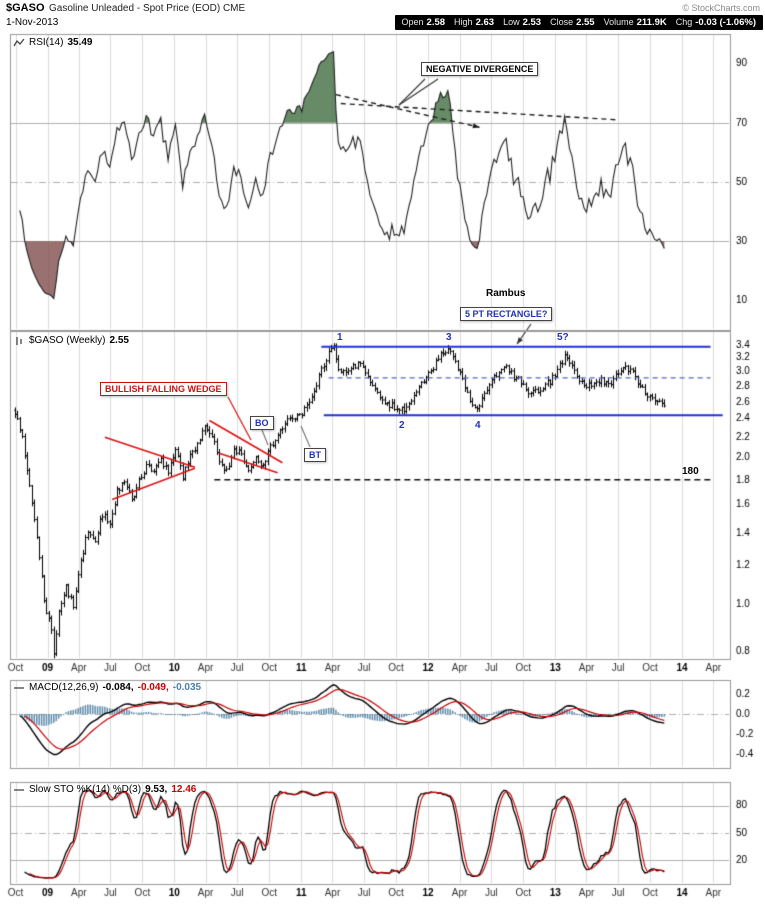 This screenshot has width=765, height=909. What do you see at coordinates (449, 337) in the screenshot?
I see `rectangle-point-3: 3` at bounding box center [449, 337].